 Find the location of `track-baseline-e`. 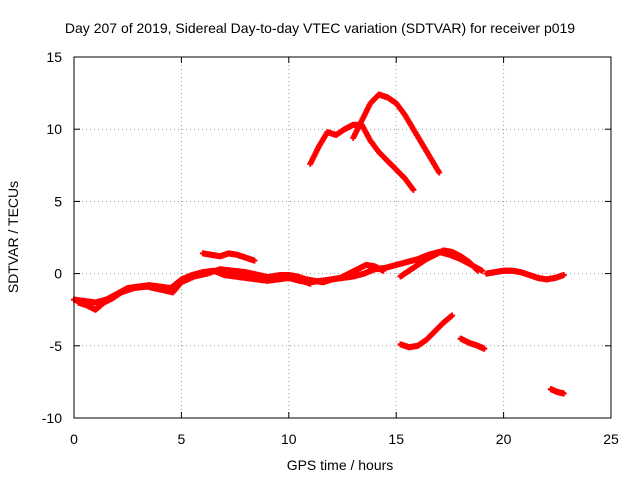

track-baseline-e is located at coordinates (439, 263).